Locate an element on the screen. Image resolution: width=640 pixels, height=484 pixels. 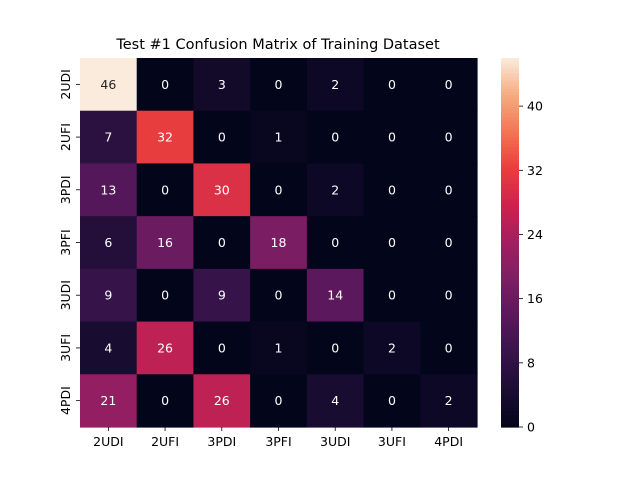
colorbar-tick-label: 16 is located at coordinates (535, 298).